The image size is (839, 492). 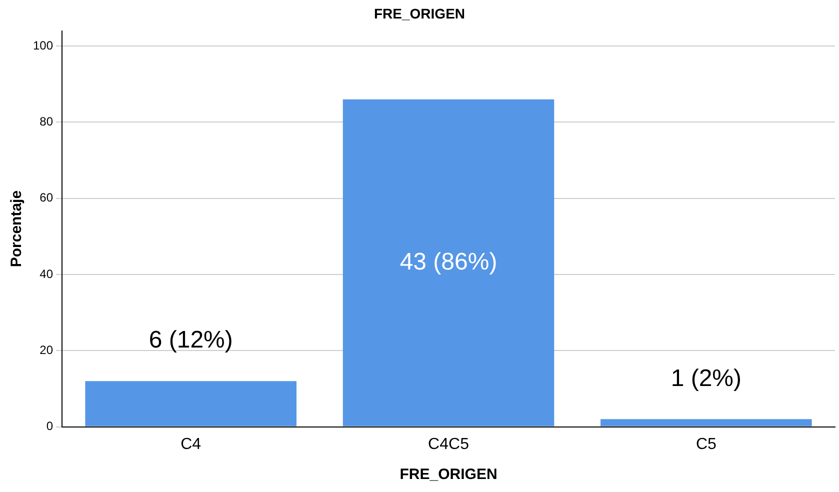 What do you see at coordinates (47, 349) in the screenshot?
I see `y-tick-label: 20` at bounding box center [47, 349].